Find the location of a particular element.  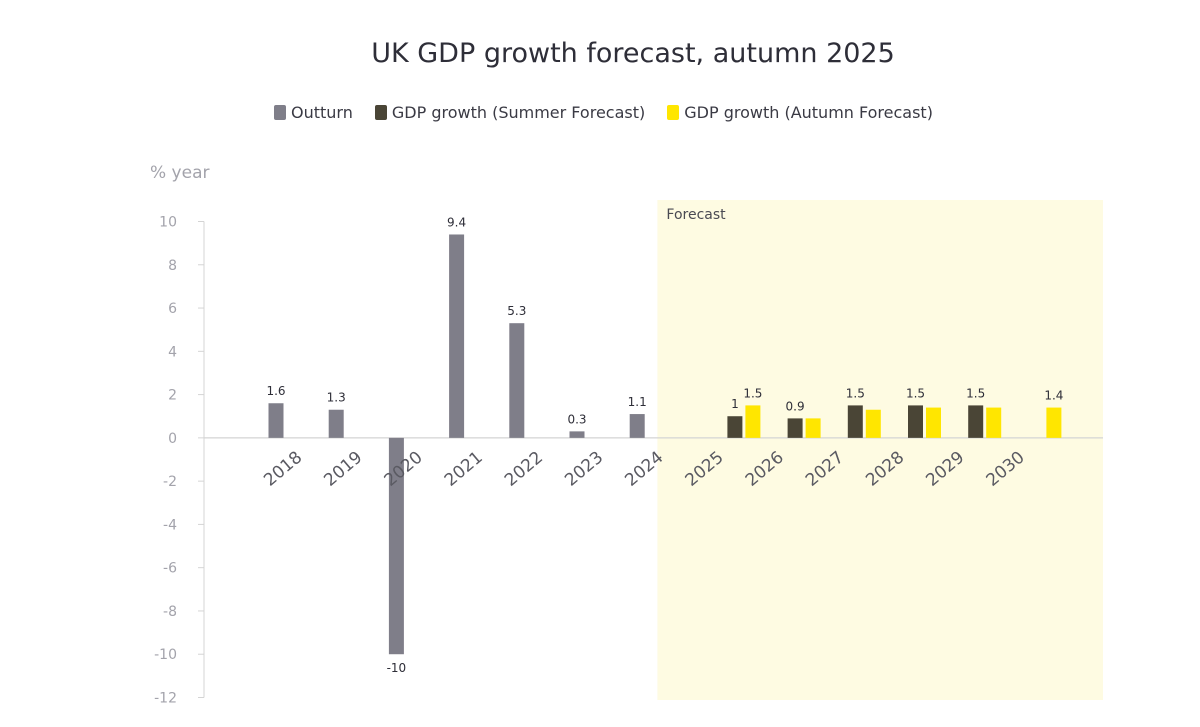

data-label: 1.6 is located at coordinates (275, 391).